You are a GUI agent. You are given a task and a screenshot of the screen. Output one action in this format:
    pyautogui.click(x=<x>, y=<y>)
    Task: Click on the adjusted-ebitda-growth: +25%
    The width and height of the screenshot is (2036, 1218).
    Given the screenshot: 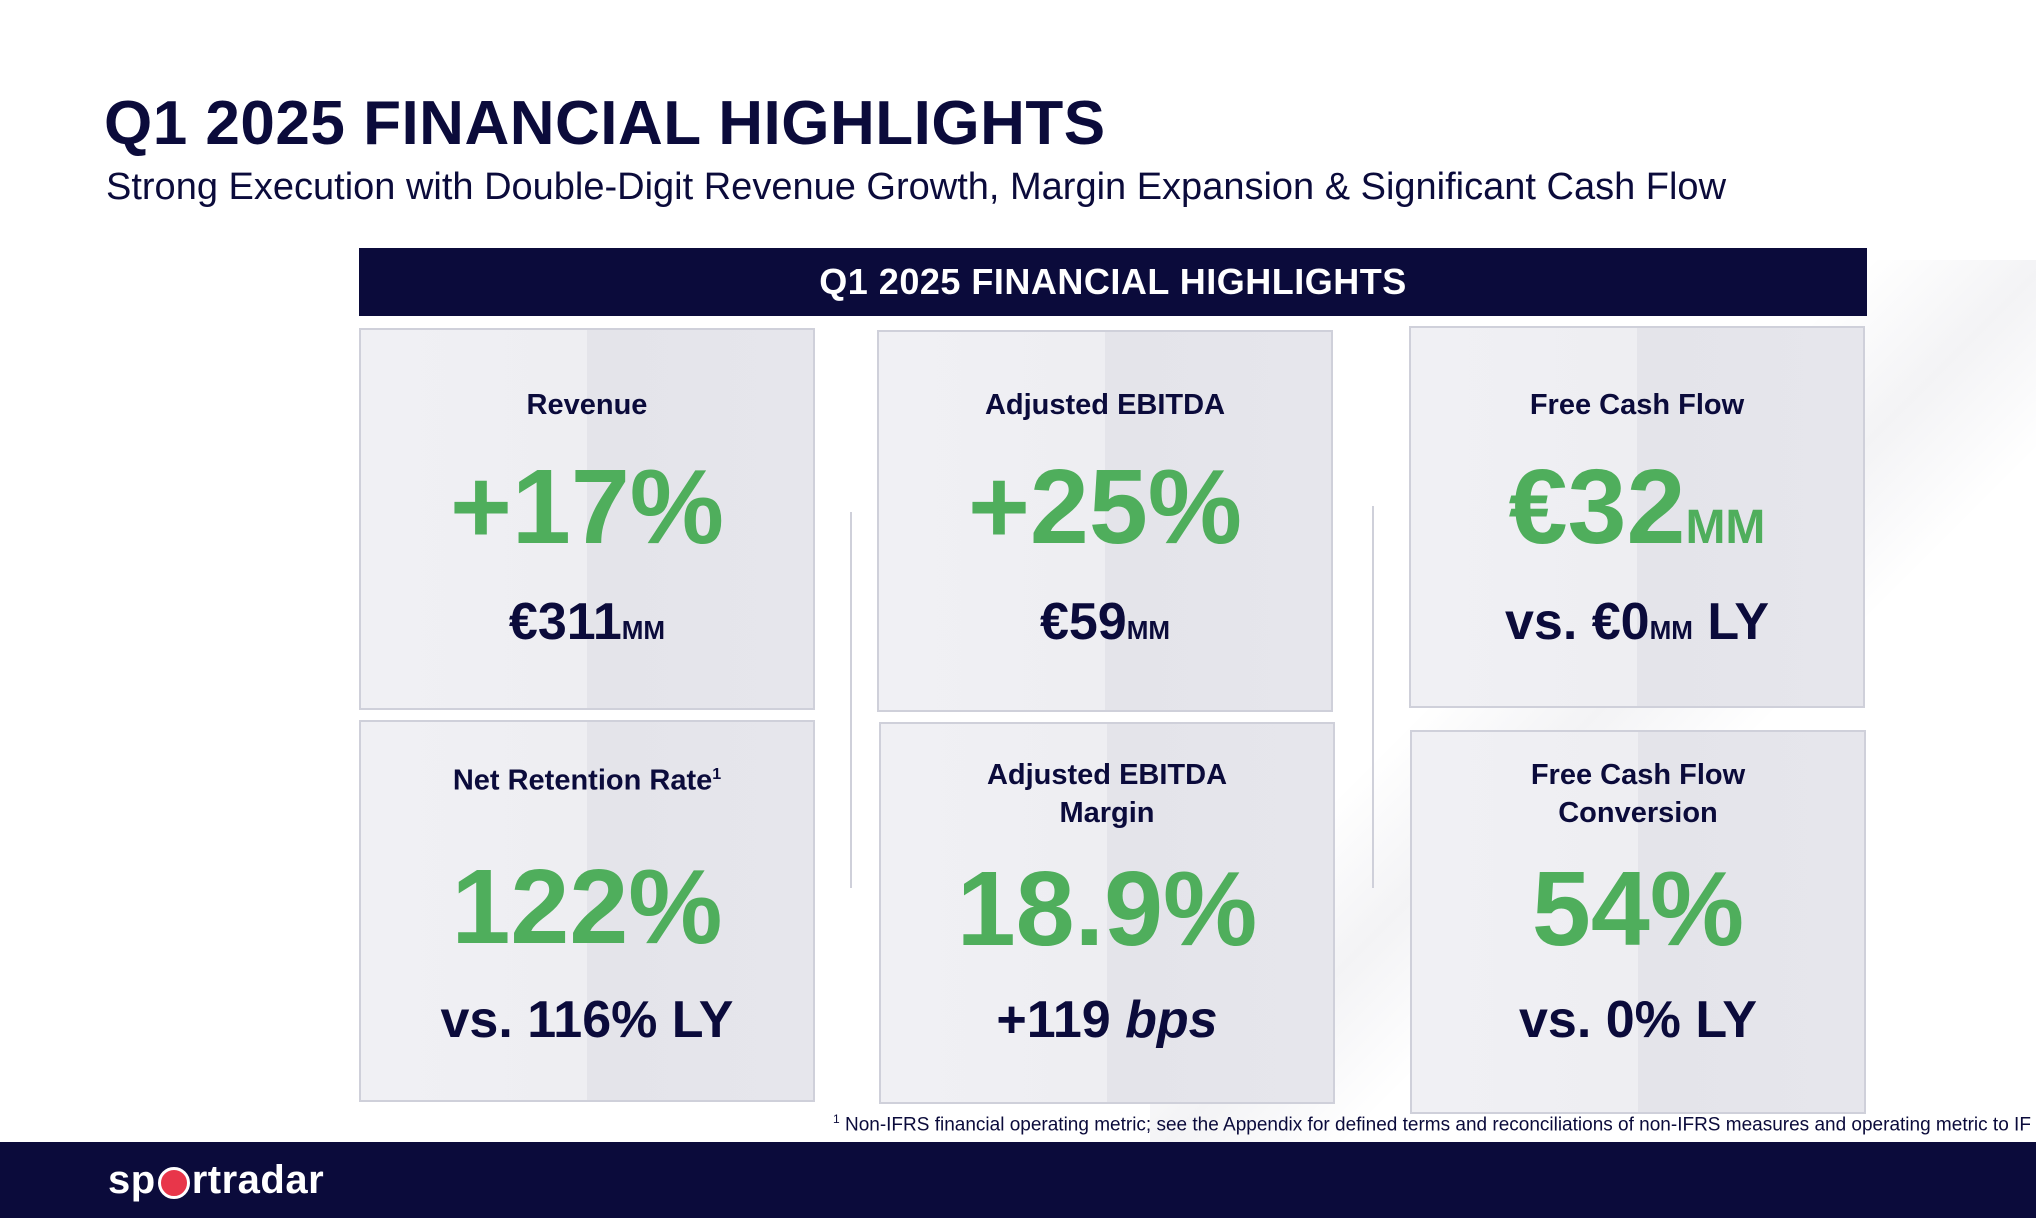 What is the action you would take?
    pyautogui.click(x=1105, y=507)
    